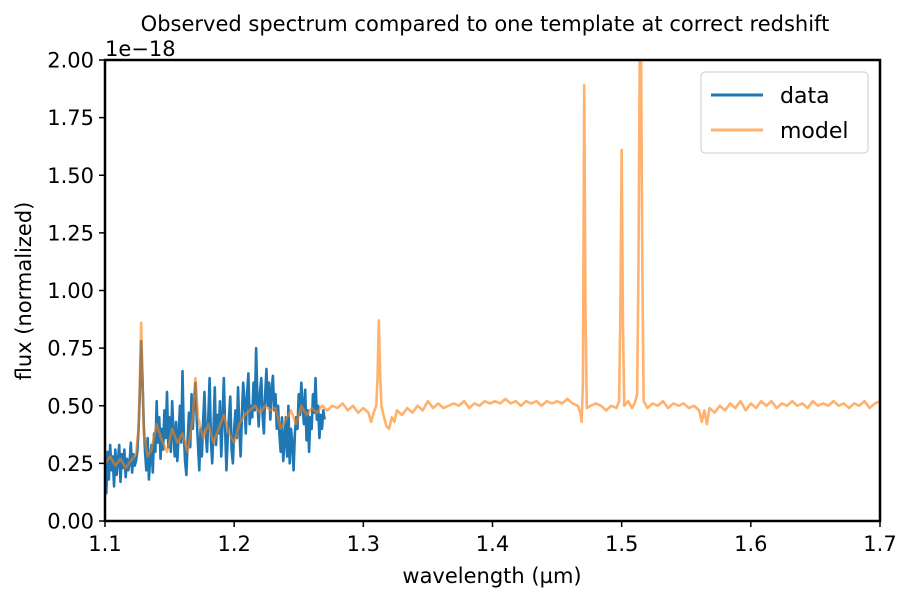  I want to click on y-tick-label: 0.25, so click(70, 464).